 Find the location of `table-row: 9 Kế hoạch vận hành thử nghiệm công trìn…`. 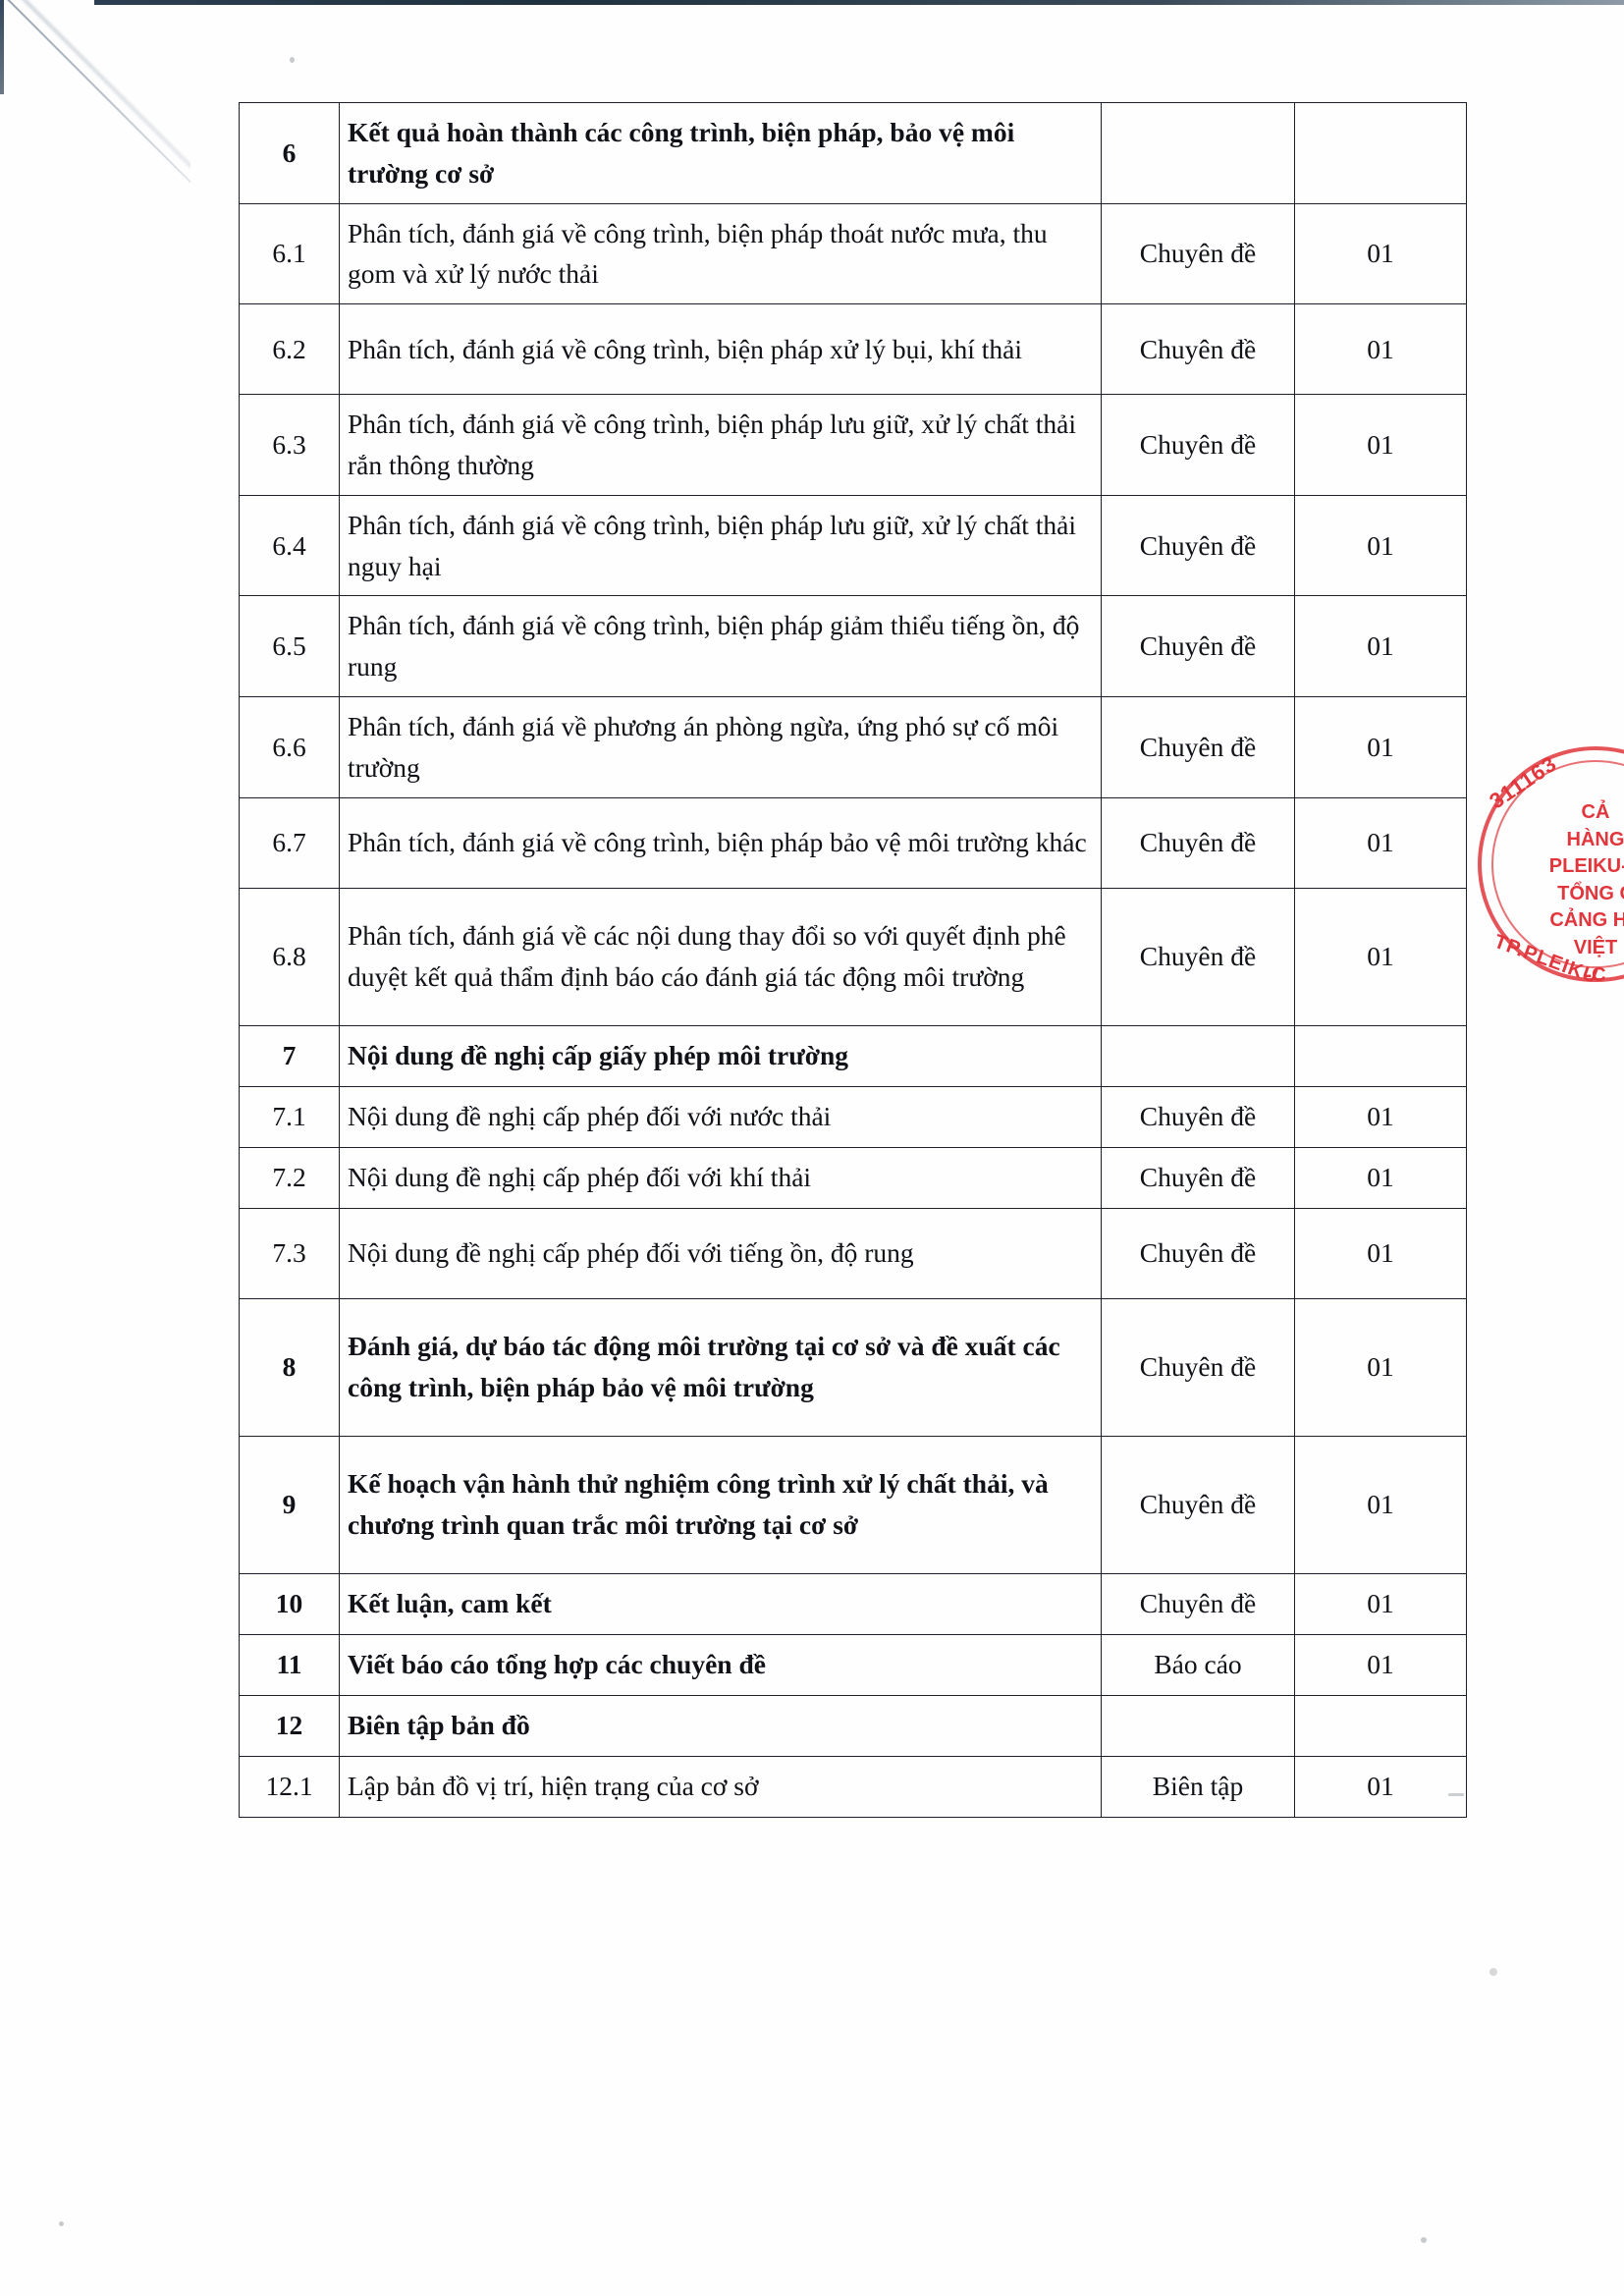

table-row: 9 Kế hoạch vận hành thử nghiệm công trìn… is located at coordinates (853, 1504).